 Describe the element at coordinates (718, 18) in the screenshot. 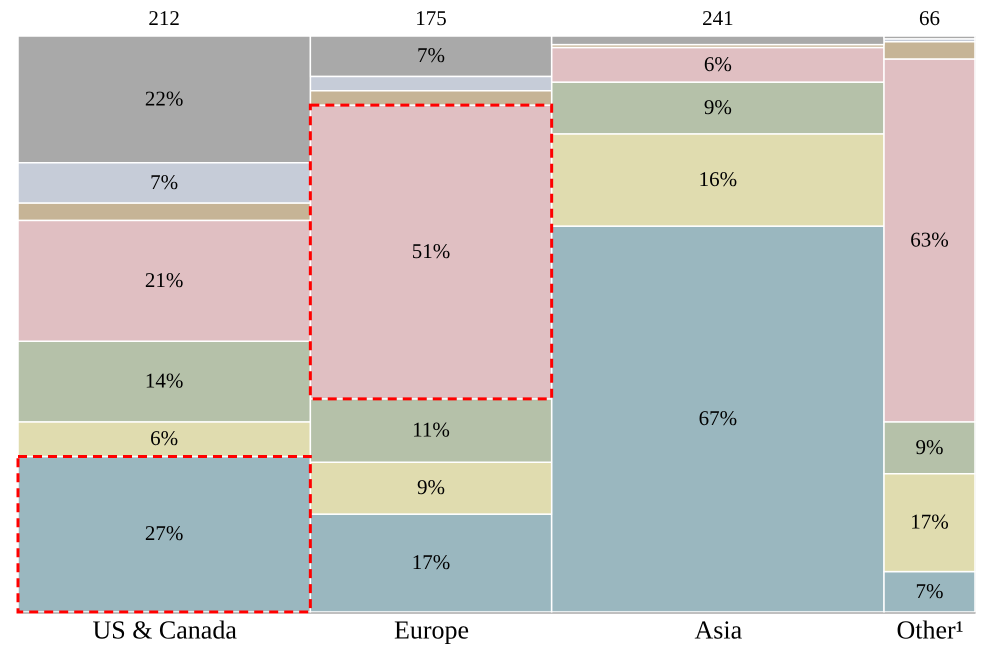

I see `text: 241` at that location.